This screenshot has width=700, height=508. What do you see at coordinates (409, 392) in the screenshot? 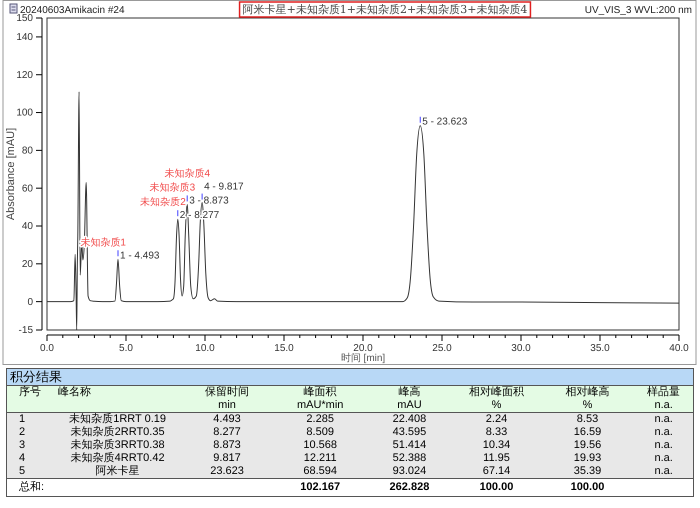
I see `text: 峰高` at bounding box center [409, 392].